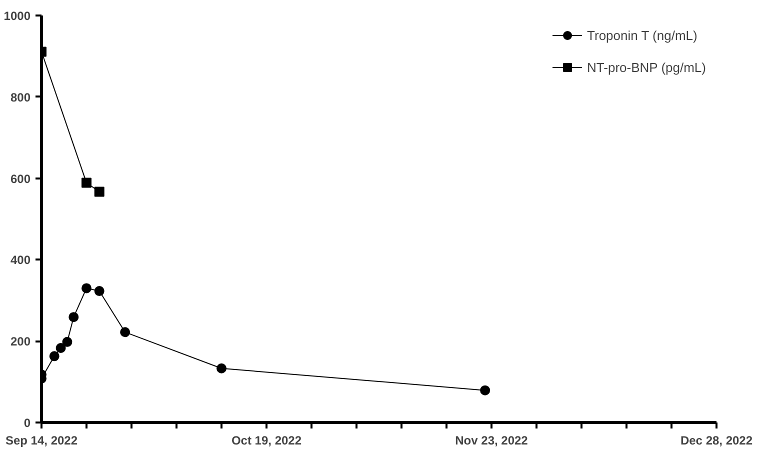 This screenshot has height=452, width=766. I want to click on y-tick-label: 200, so click(20, 341).